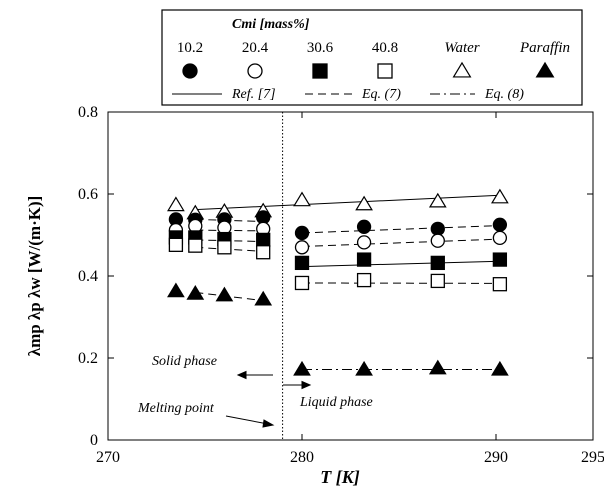 This screenshot has width=604, height=490. Describe the element at coordinates (190, 48) in the screenshot. I see `legend-label: 10.2` at that location.